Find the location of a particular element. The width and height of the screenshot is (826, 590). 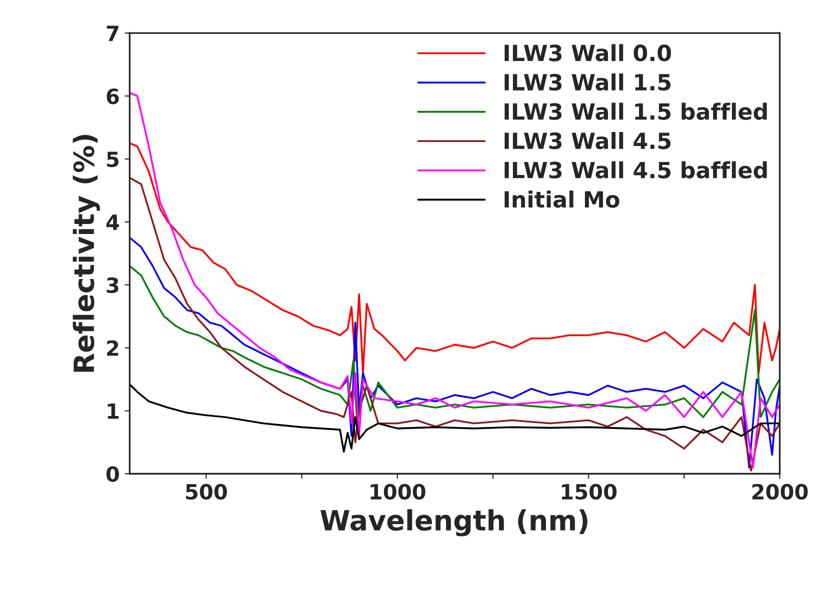

y-tick-label: 5 is located at coordinates (113, 160).